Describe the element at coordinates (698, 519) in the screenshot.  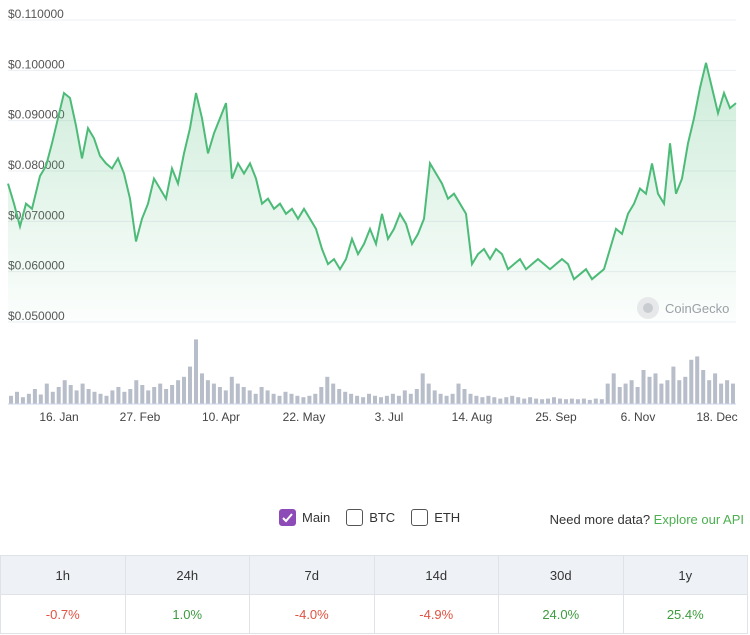
I see `explore-api-link: Explore our API` at that location.